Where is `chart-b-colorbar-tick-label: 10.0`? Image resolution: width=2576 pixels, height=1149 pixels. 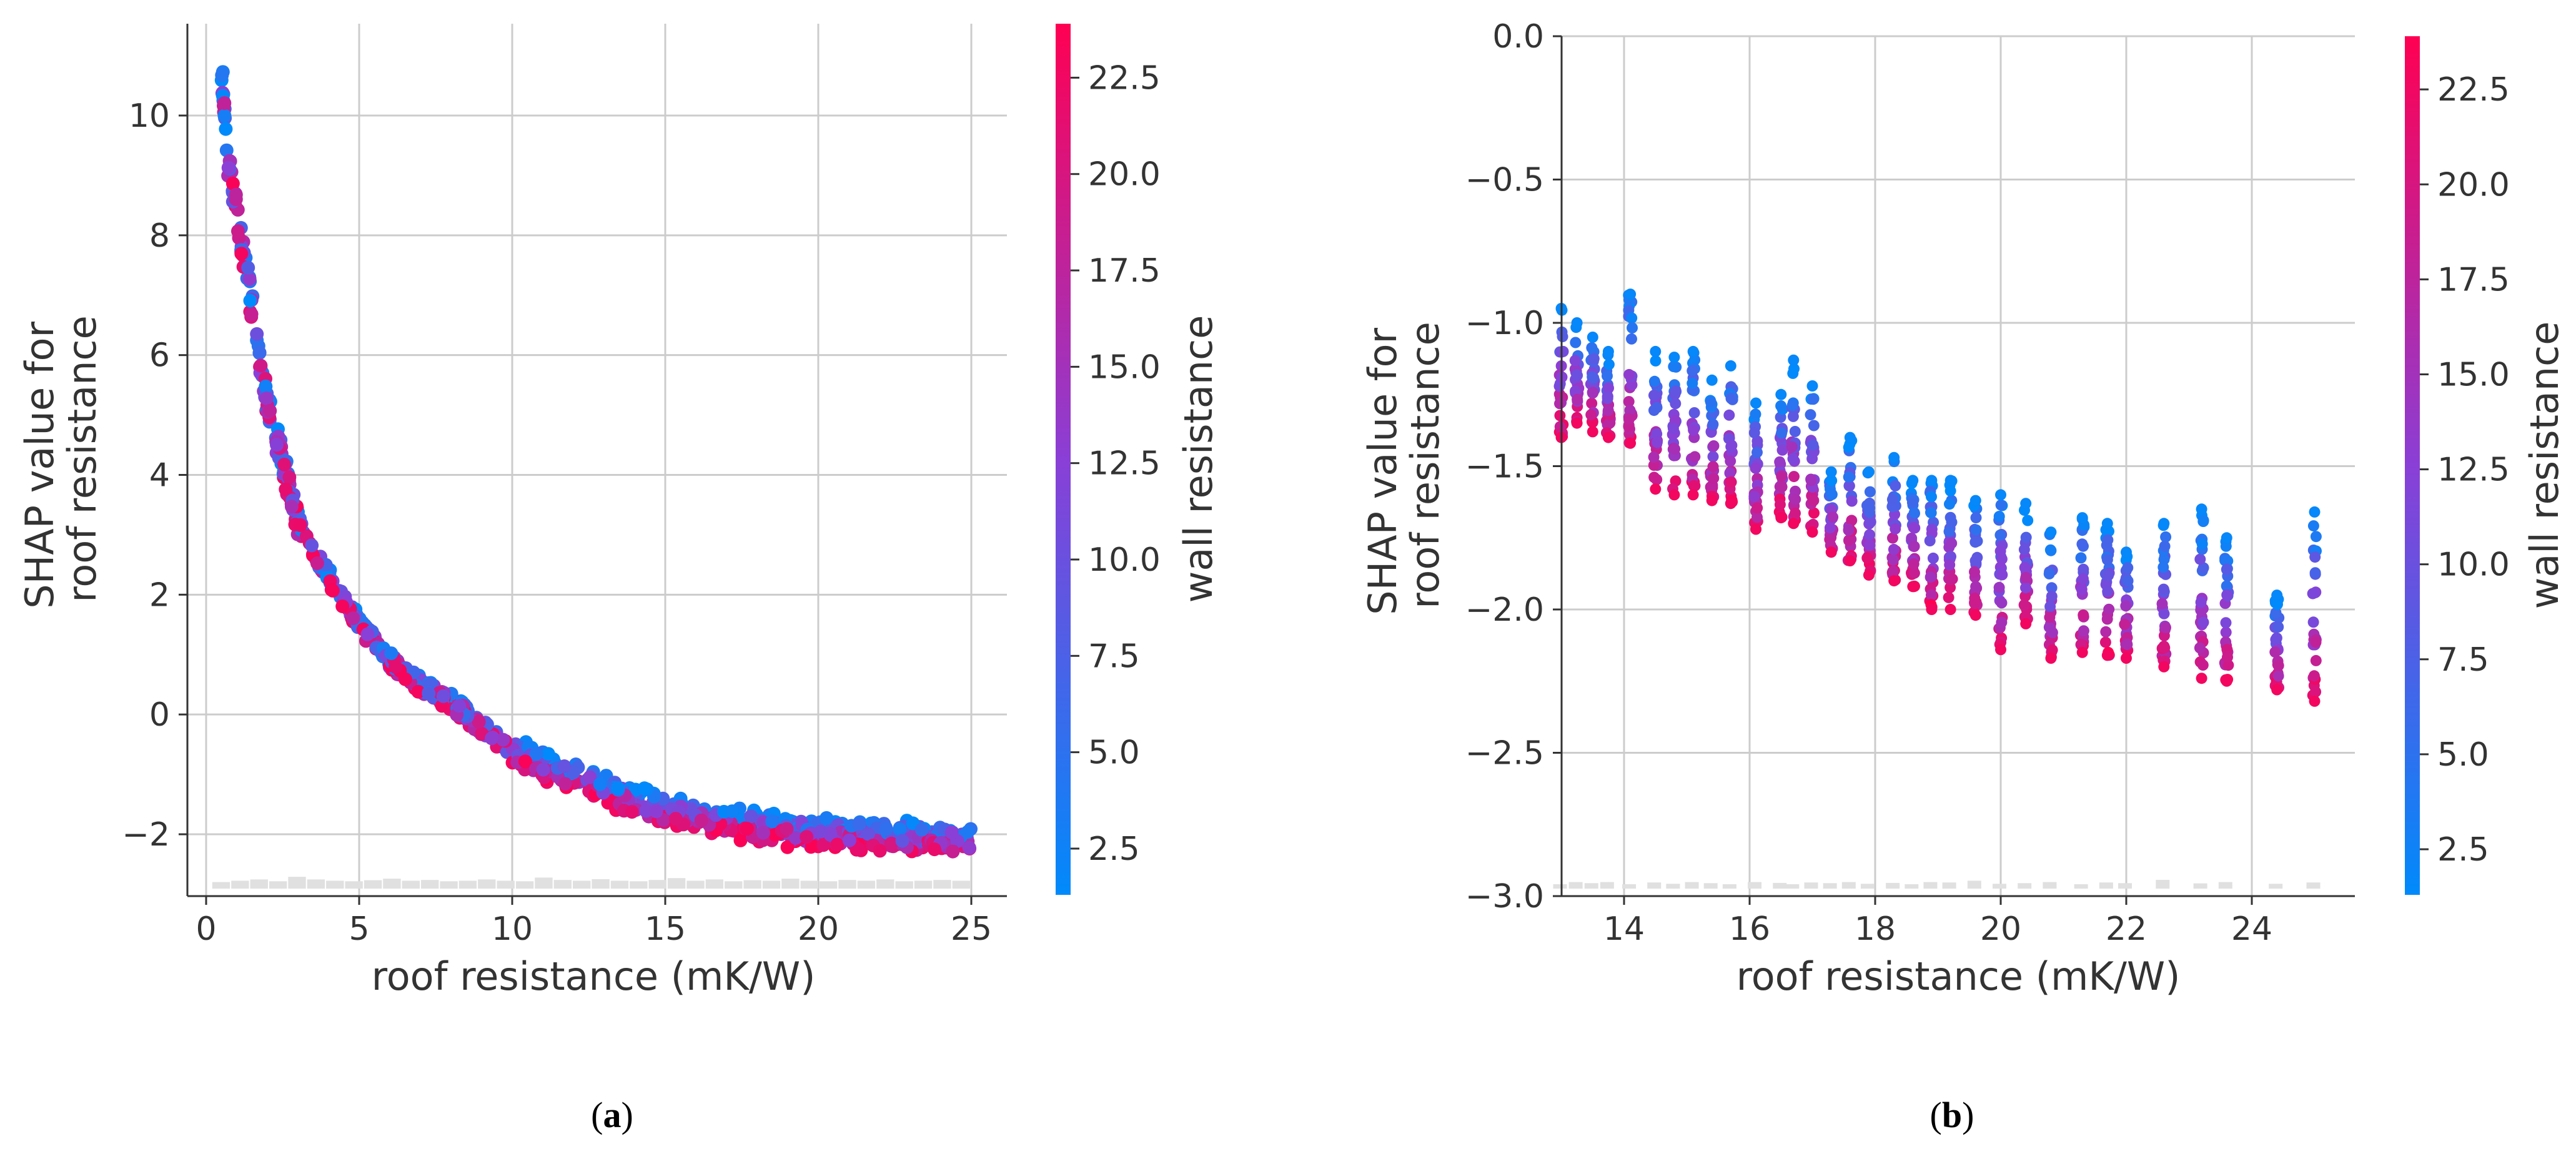 chart-b-colorbar-tick-label: 10.0 is located at coordinates (2473, 565).